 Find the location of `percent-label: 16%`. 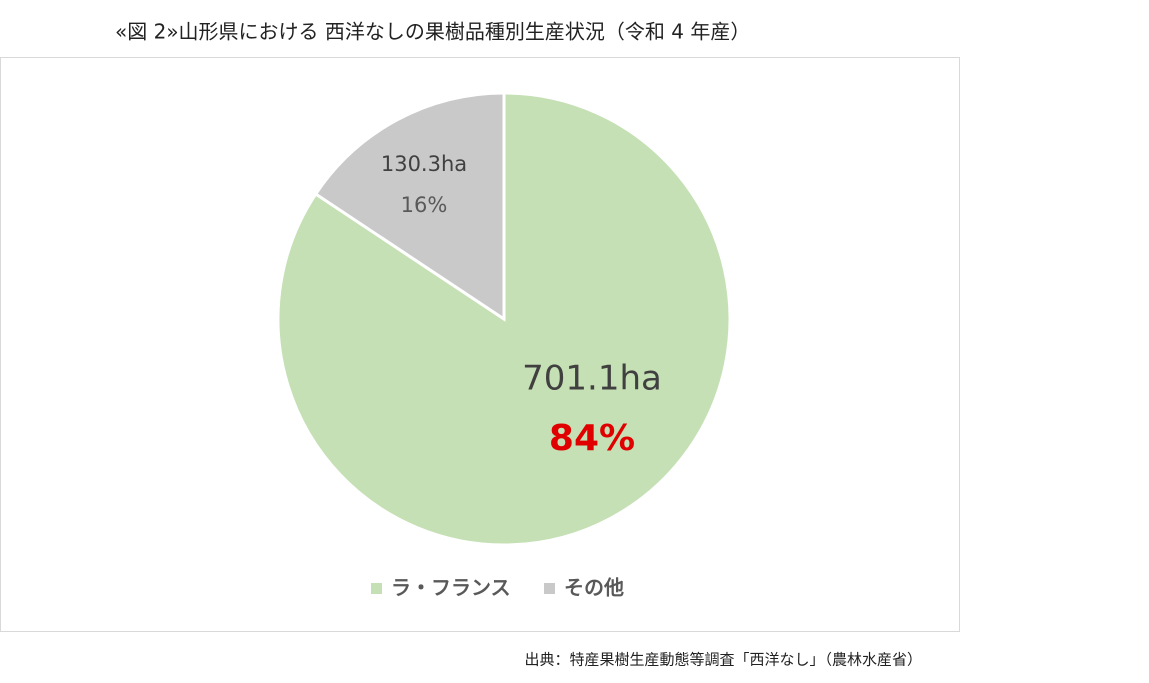

percent-label: 16% is located at coordinates (424, 205).